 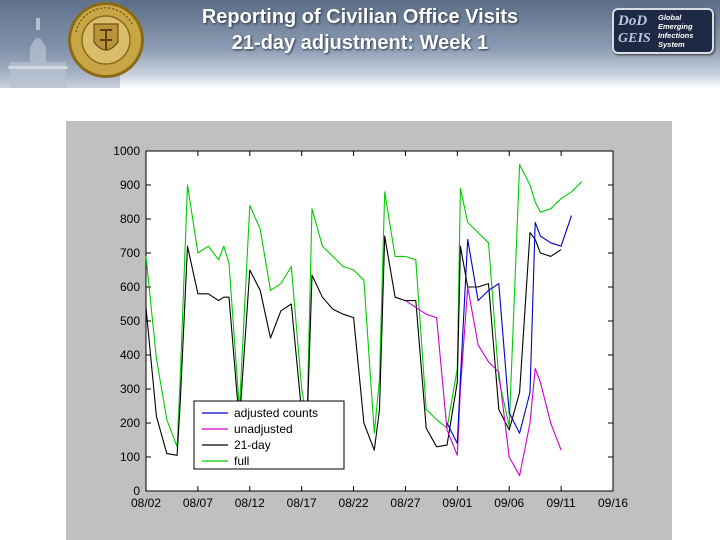 I want to click on y-tick-label: 300, so click(x=130, y=389).